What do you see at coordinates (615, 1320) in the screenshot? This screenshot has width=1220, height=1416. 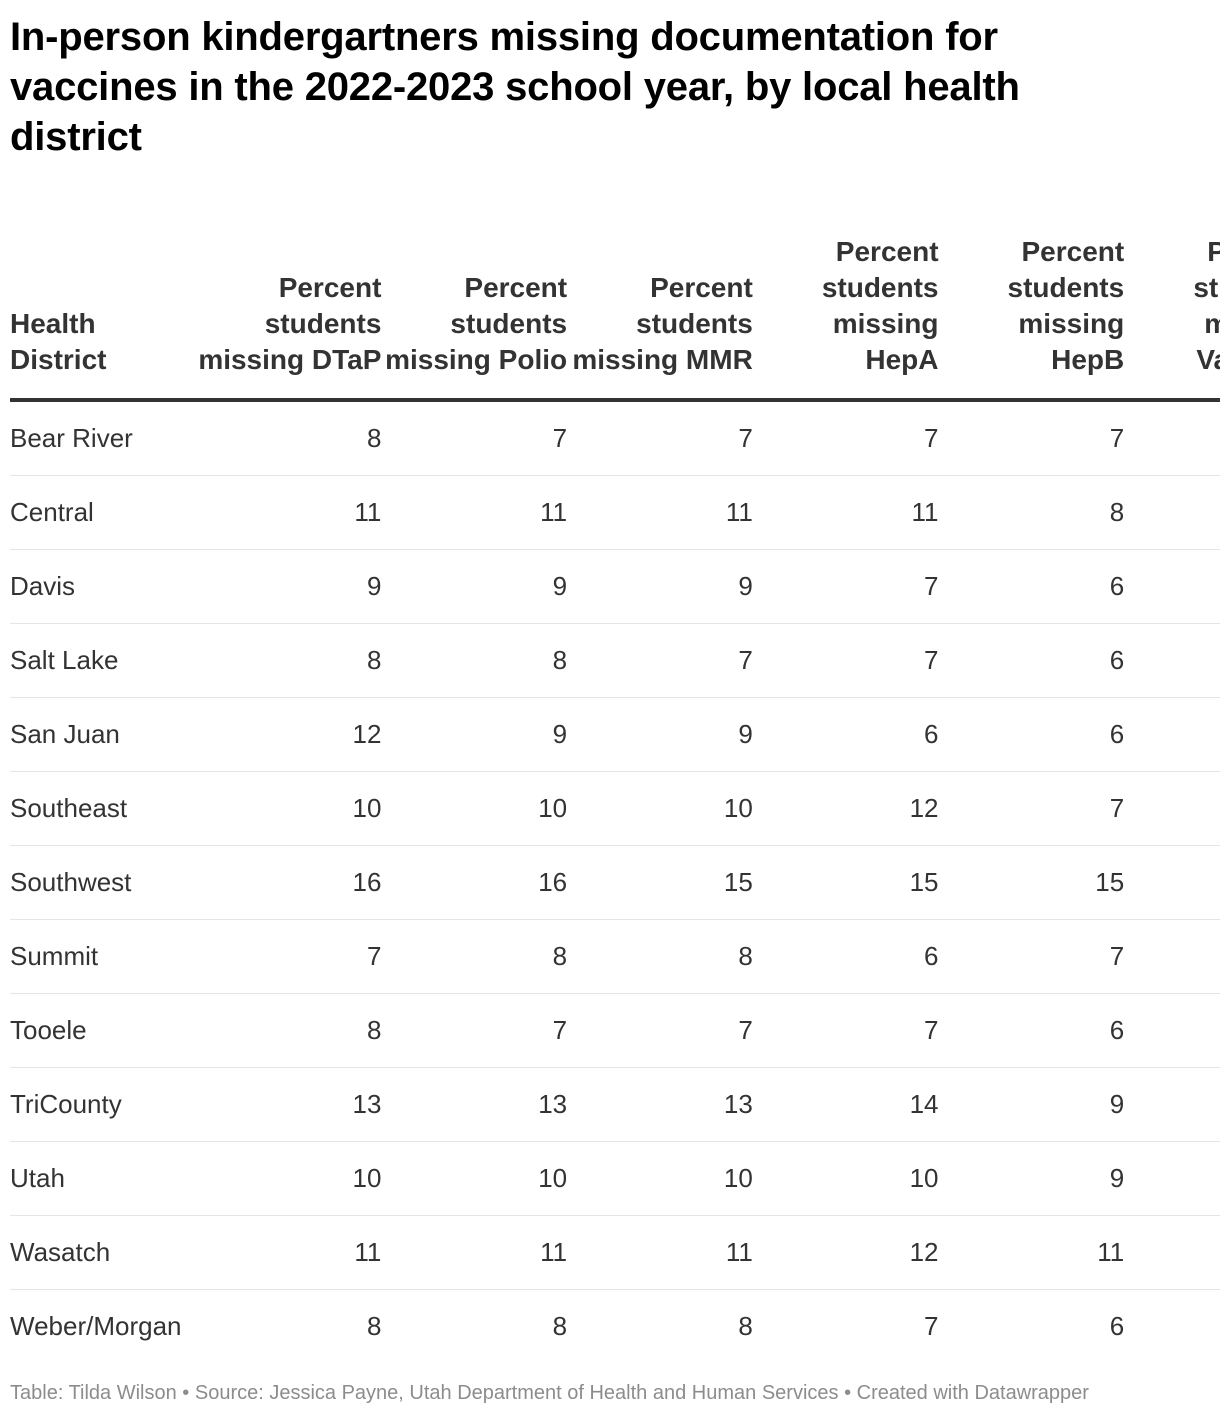 I see `table-row: Weber/Morgan 8 8 8 7 6` at bounding box center [615, 1320].